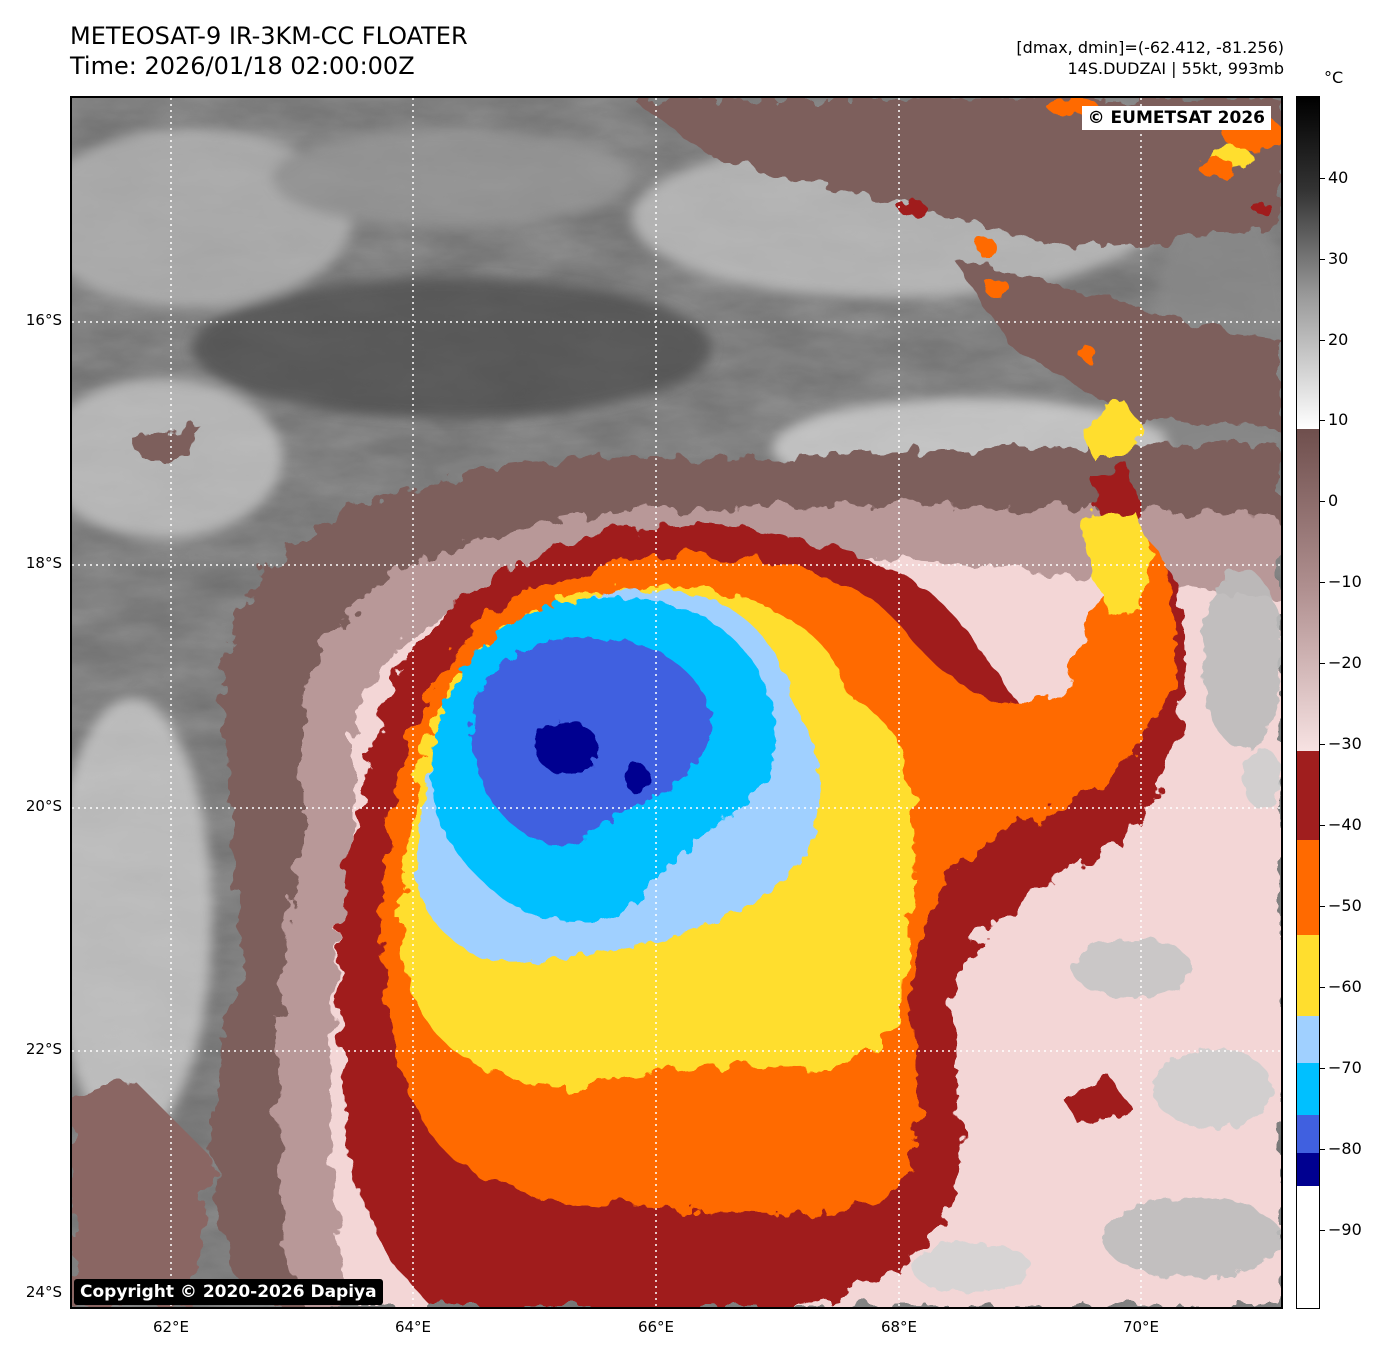  Describe the element at coordinates (1338, 258) in the screenshot. I see `colorbar-label: 30` at that location.